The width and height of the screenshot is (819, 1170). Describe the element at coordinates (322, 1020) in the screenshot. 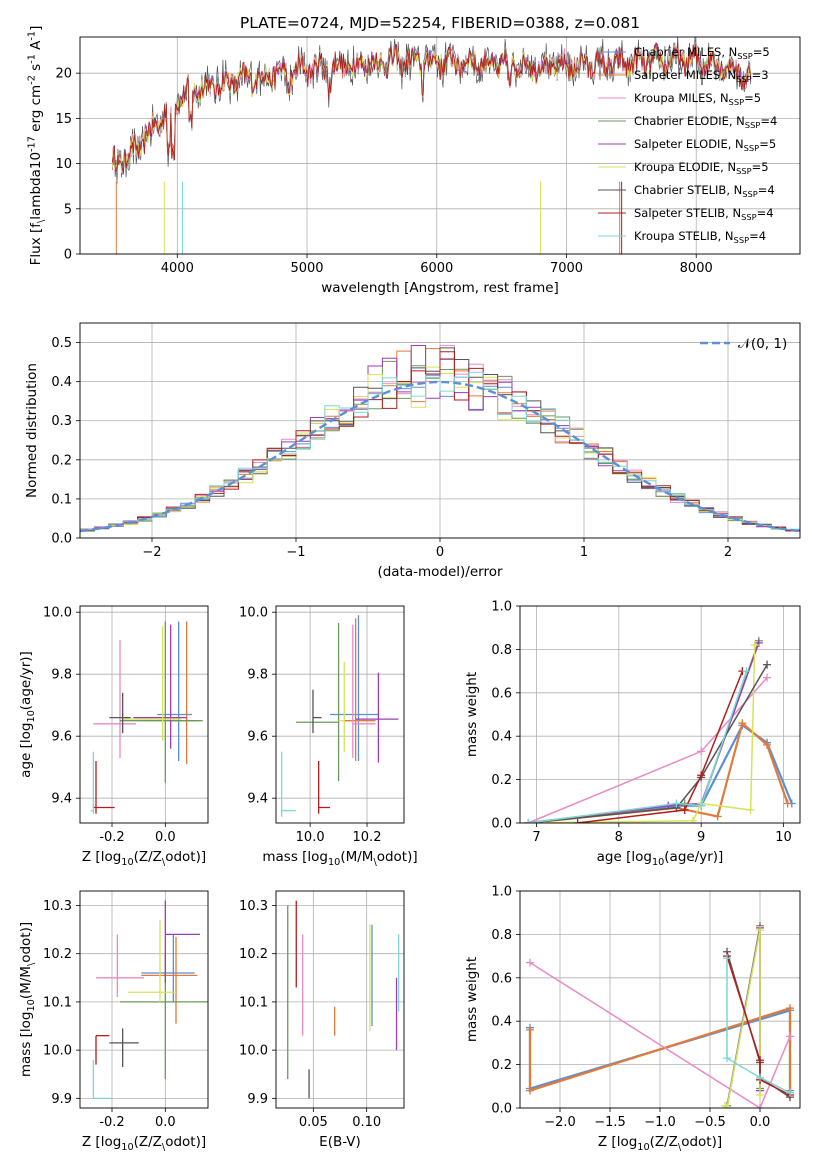

I see `panel-mass-vs-EBV: 0.05 0.10 9.9 10.0 10.1 10.2 10.3 E(B-V)` at that location.